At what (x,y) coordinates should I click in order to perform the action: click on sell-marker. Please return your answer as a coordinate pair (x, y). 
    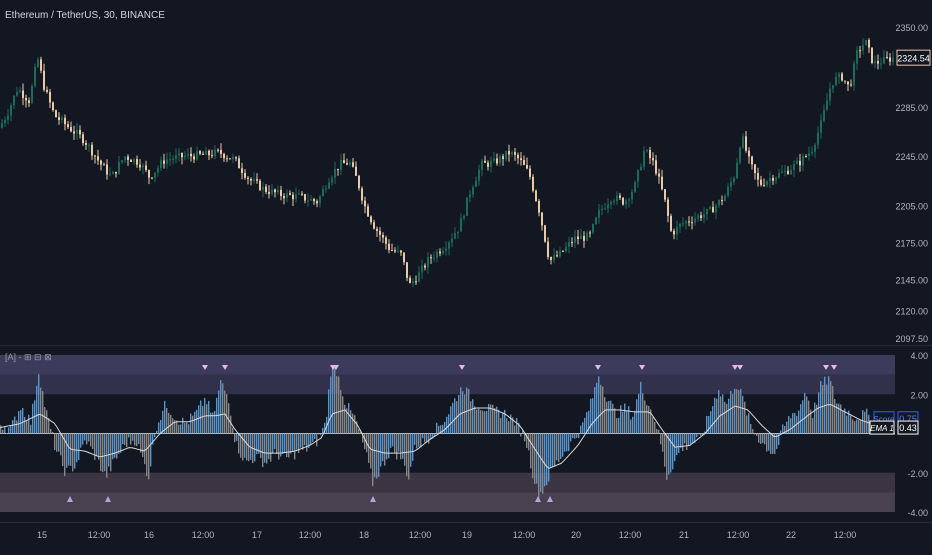
    Looking at the image, I should click on (336, 367).